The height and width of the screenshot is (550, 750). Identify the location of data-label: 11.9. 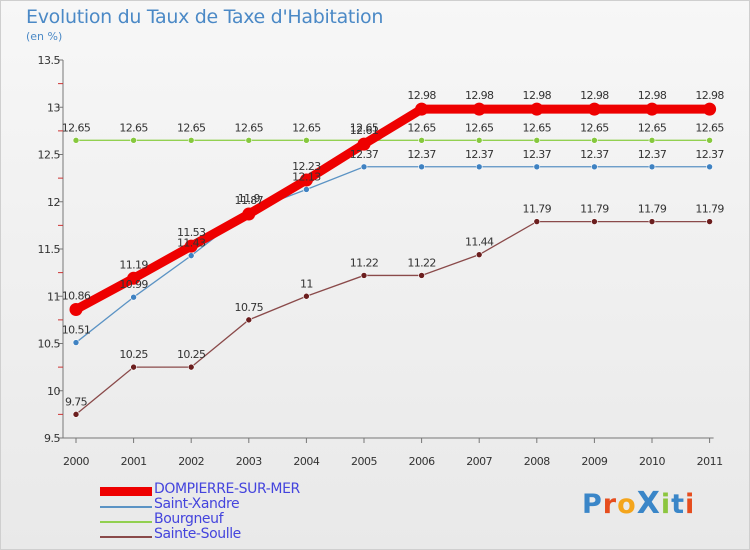
(249, 198).